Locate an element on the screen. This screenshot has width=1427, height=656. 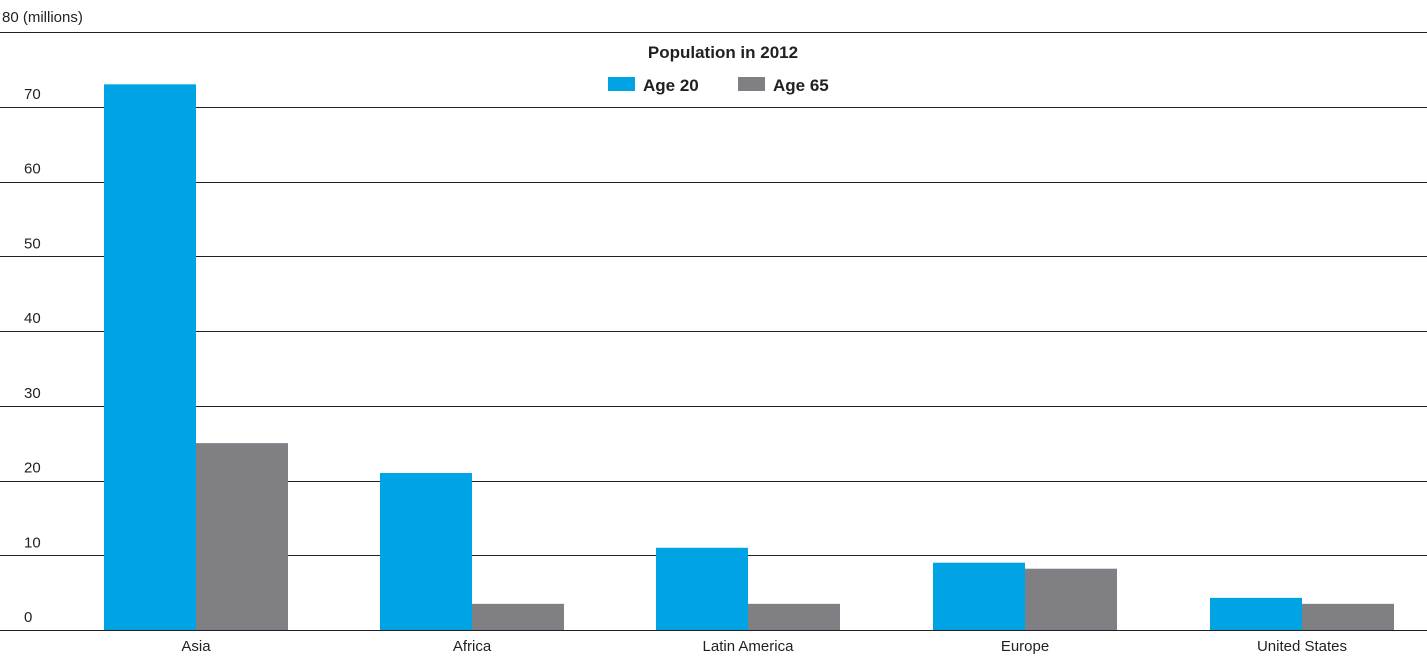
chart-title: Population in 2012 is located at coordinates (723, 52).